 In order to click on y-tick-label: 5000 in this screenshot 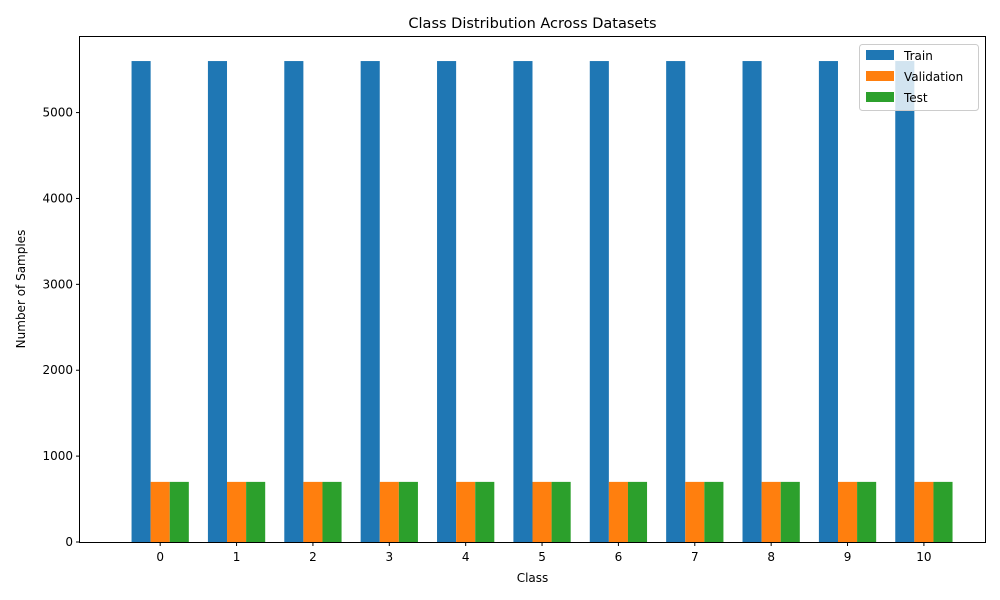, I will do `click(57, 113)`.